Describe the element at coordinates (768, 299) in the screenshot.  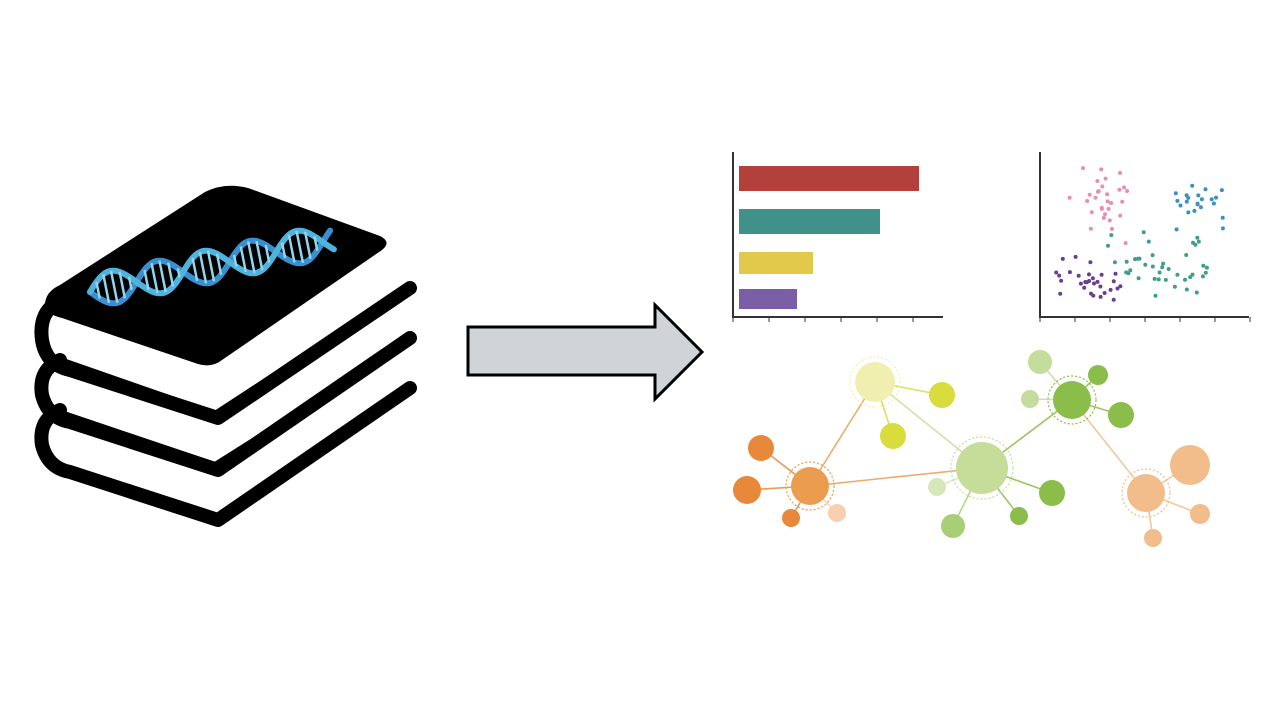
I see `bar` at that location.